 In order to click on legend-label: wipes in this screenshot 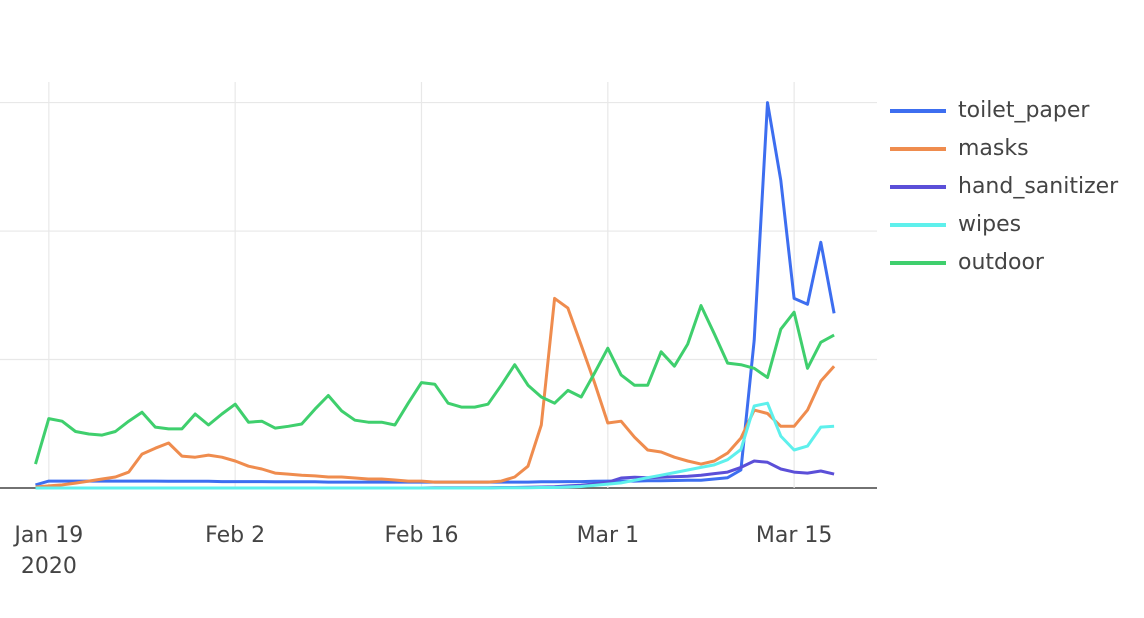, I will do `click(989, 224)`.